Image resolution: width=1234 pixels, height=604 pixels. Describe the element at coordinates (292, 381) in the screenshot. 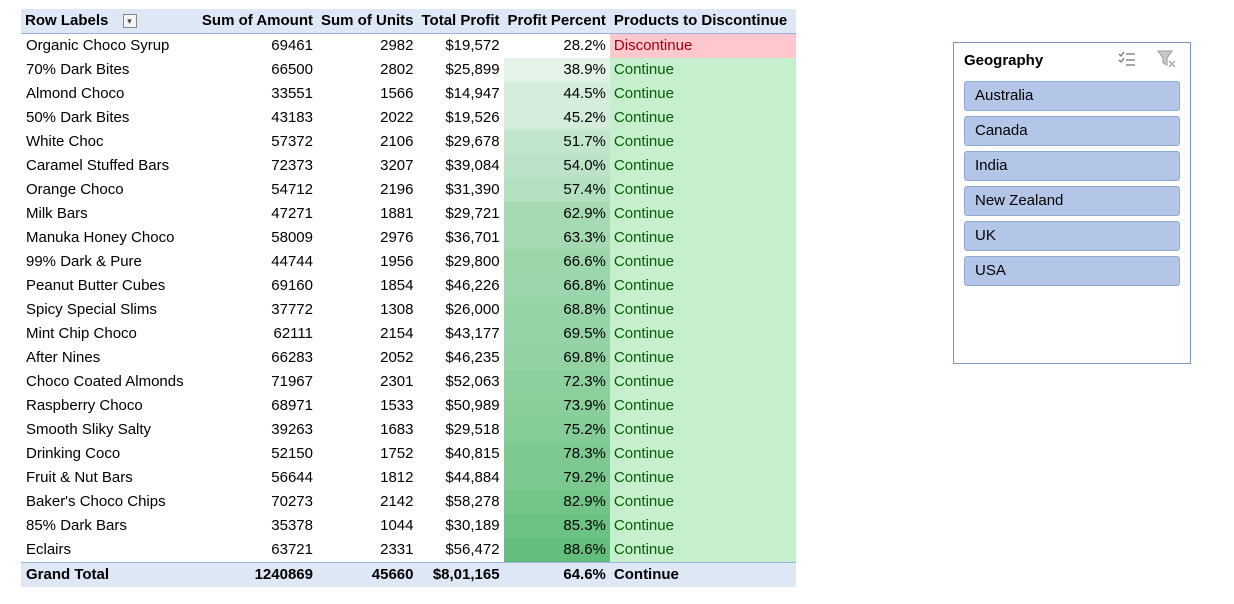

I see `amount-cell: 71967` at that location.